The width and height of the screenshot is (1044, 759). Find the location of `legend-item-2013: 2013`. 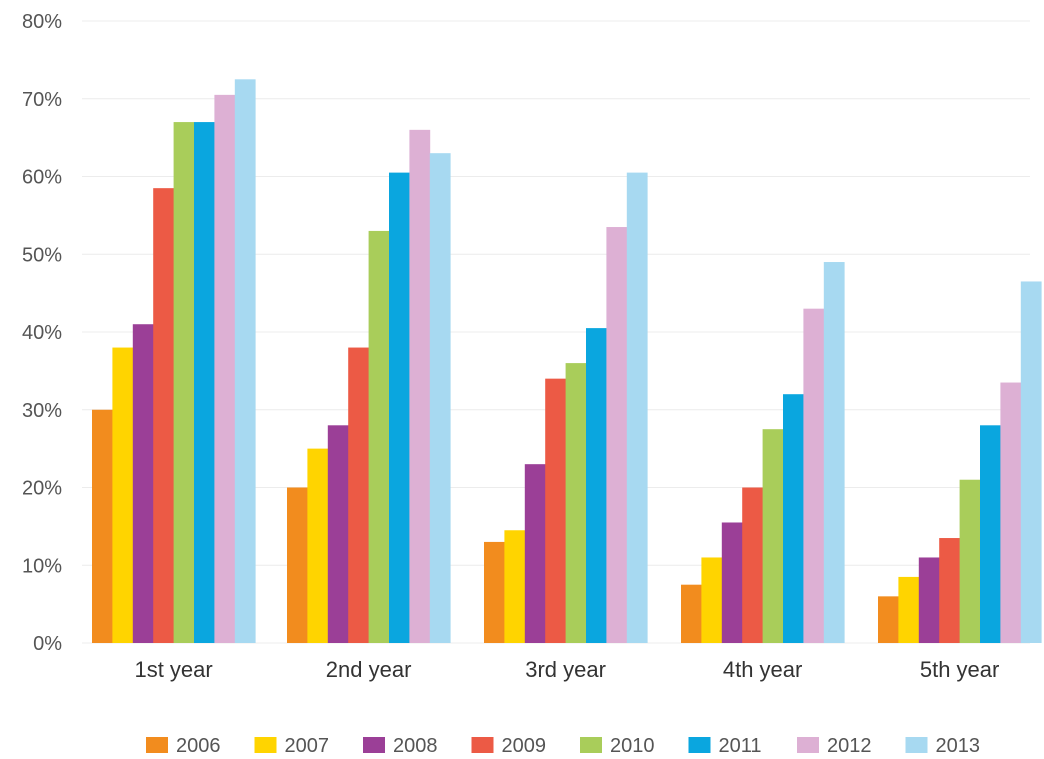

legend-item-2013: 2013 is located at coordinates (943, 746).